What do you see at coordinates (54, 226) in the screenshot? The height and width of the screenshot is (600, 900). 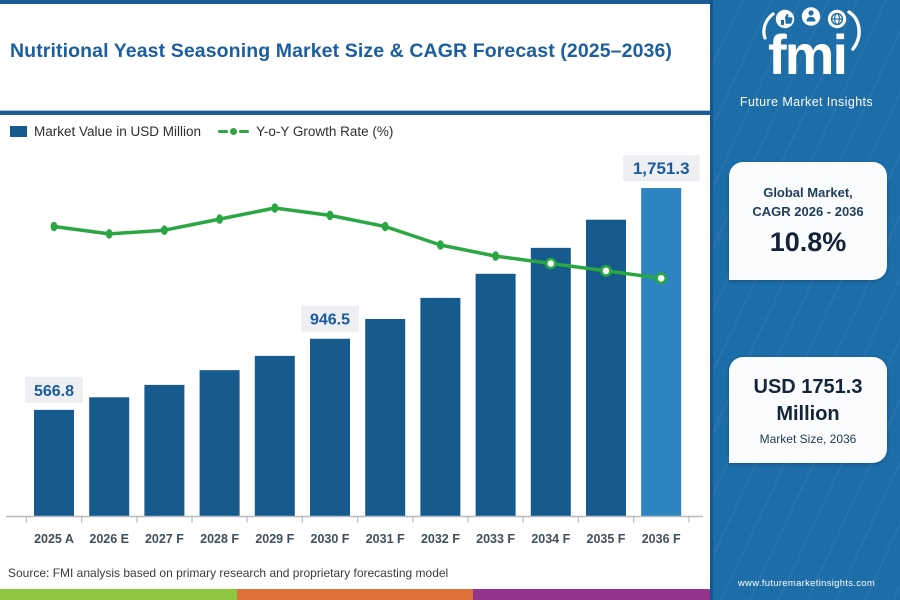 I see `growth-marker-2025` at bounding box center [54, 226].